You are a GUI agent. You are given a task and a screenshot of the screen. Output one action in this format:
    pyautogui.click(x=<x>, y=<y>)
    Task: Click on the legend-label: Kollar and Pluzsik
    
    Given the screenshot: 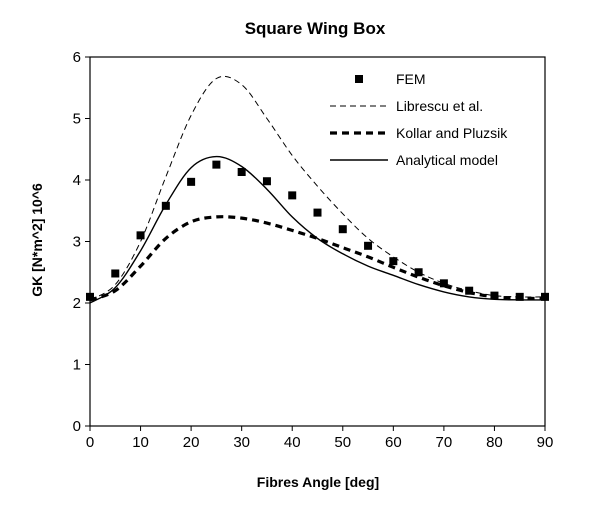 What is the action you would take?
    pyautogui.click(x=452, y=133)
    